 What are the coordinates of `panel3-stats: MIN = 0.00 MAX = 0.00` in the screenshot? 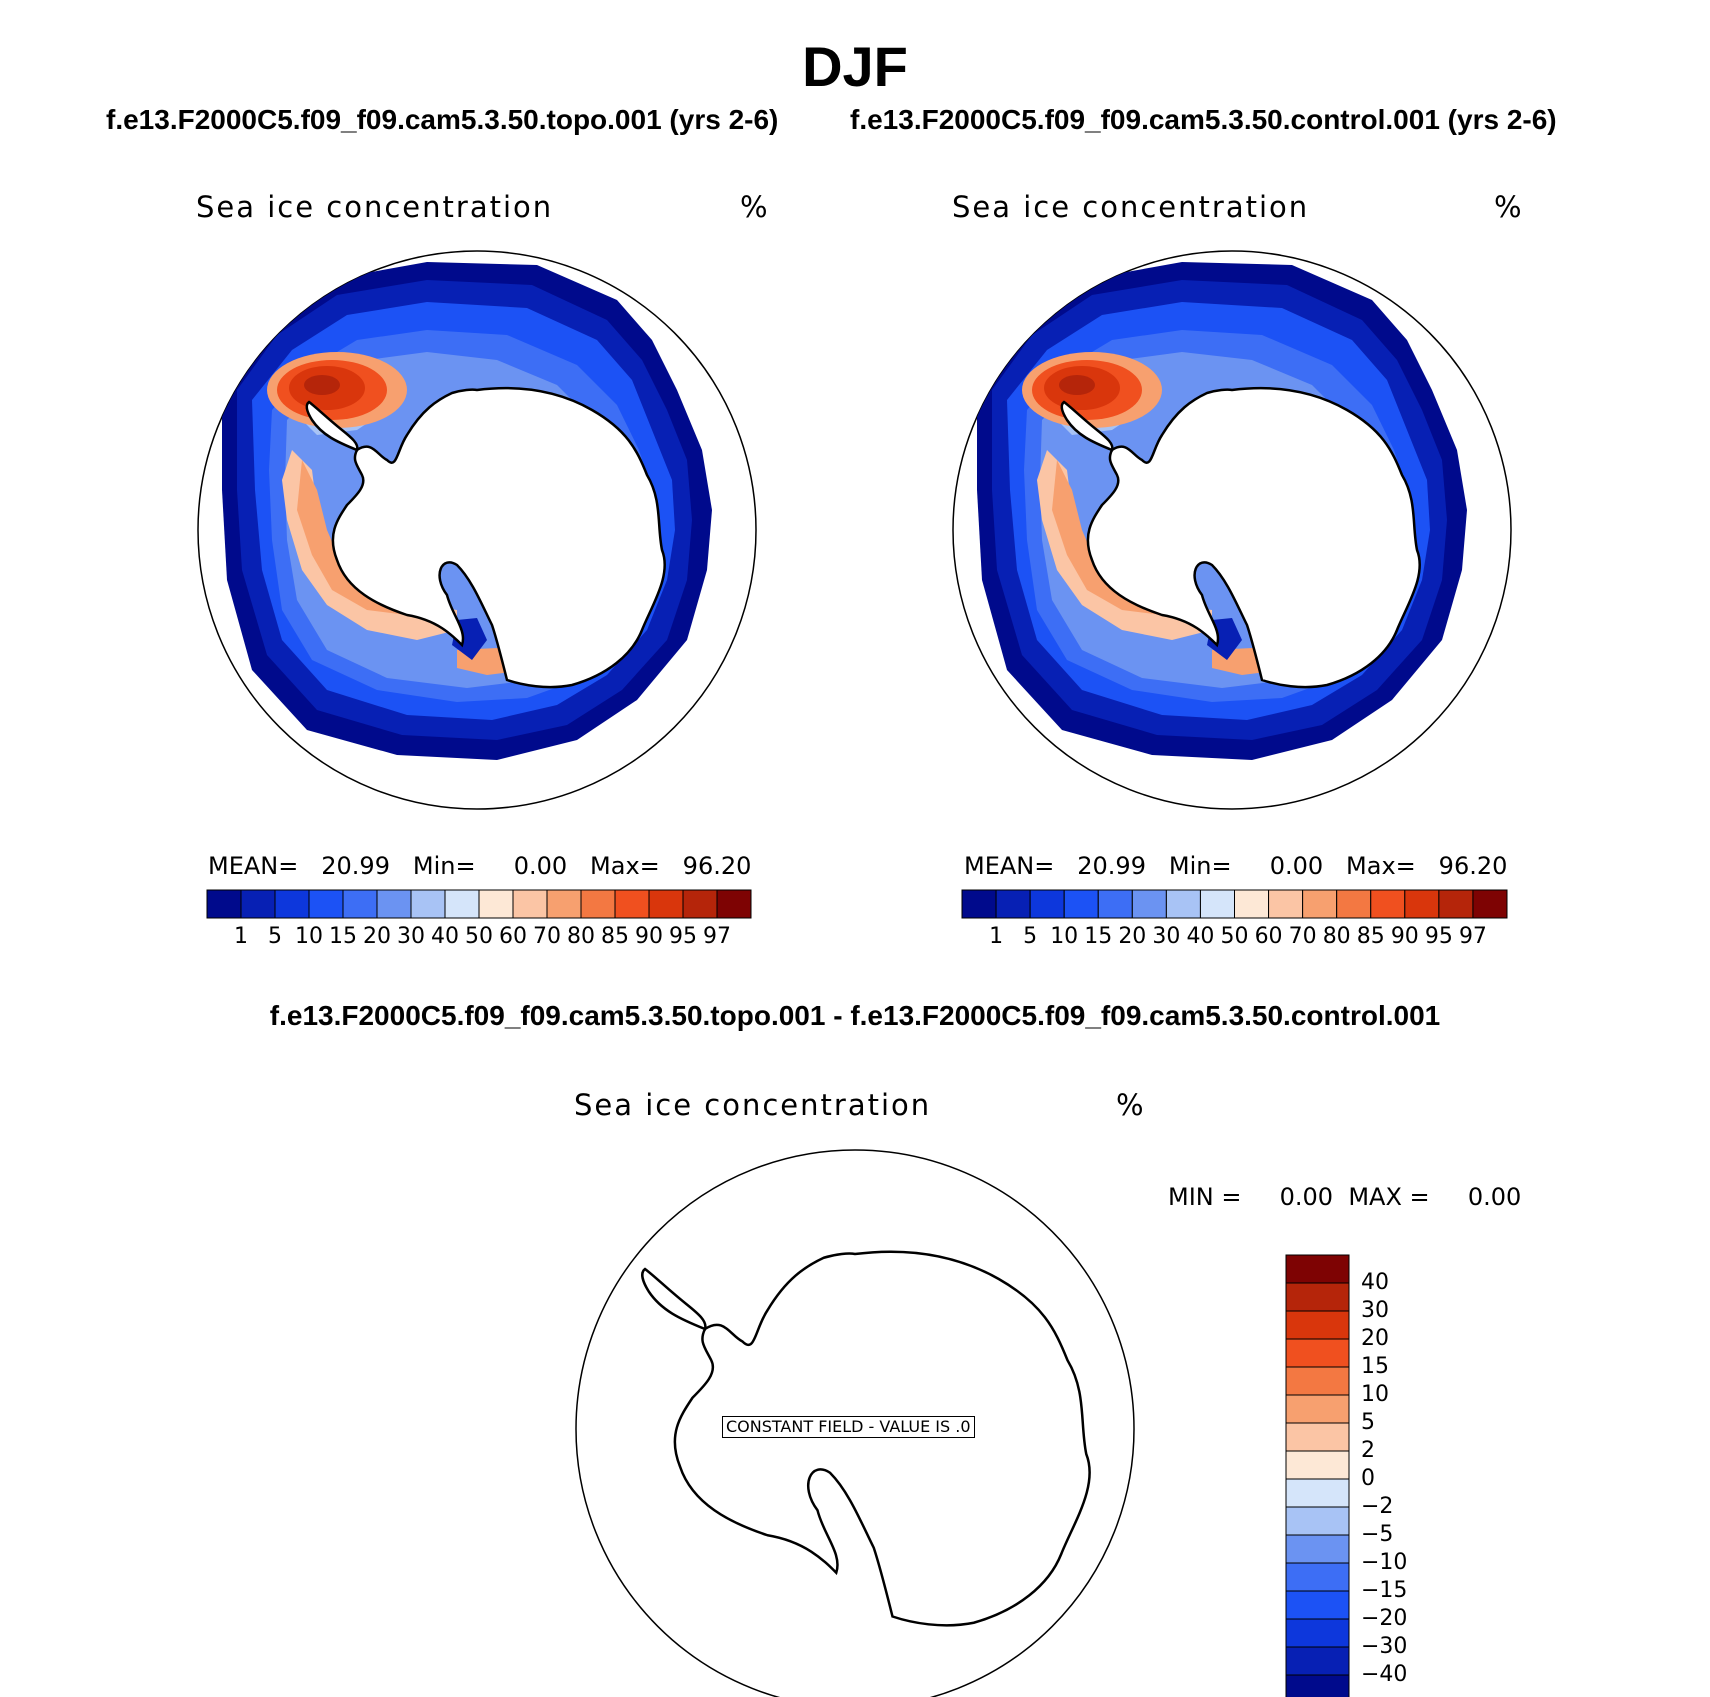 It's located at (1344, 1197).